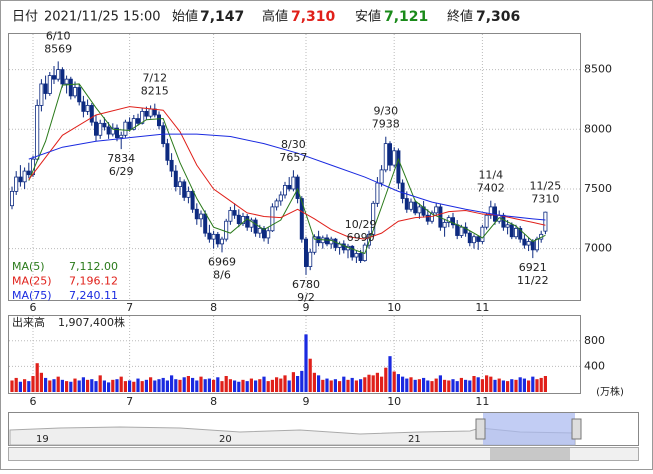  I want to click on annotation-date: 8/6, so click(222, 274).